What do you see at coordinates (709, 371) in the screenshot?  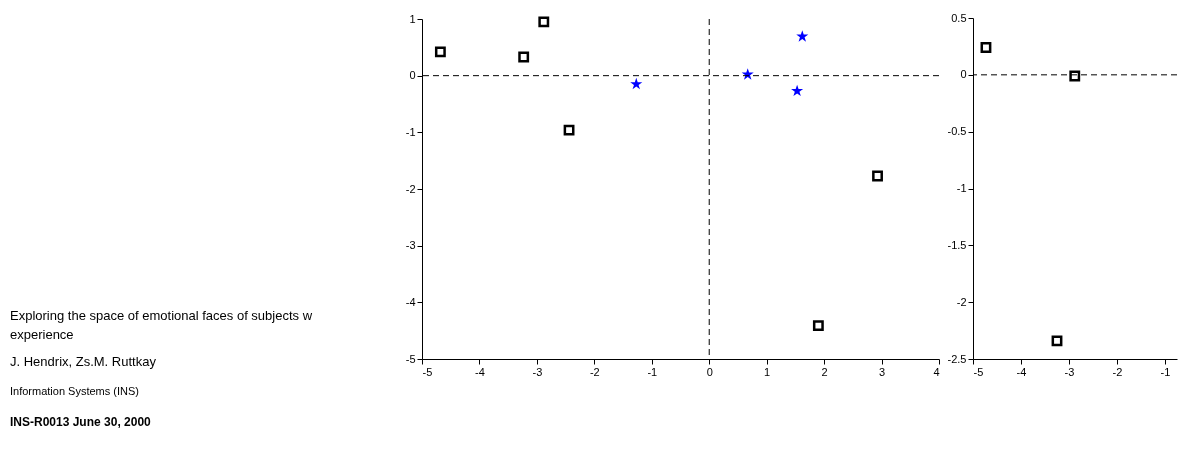 I see `x-tick-label: 0` at bounding box center [709, 371].